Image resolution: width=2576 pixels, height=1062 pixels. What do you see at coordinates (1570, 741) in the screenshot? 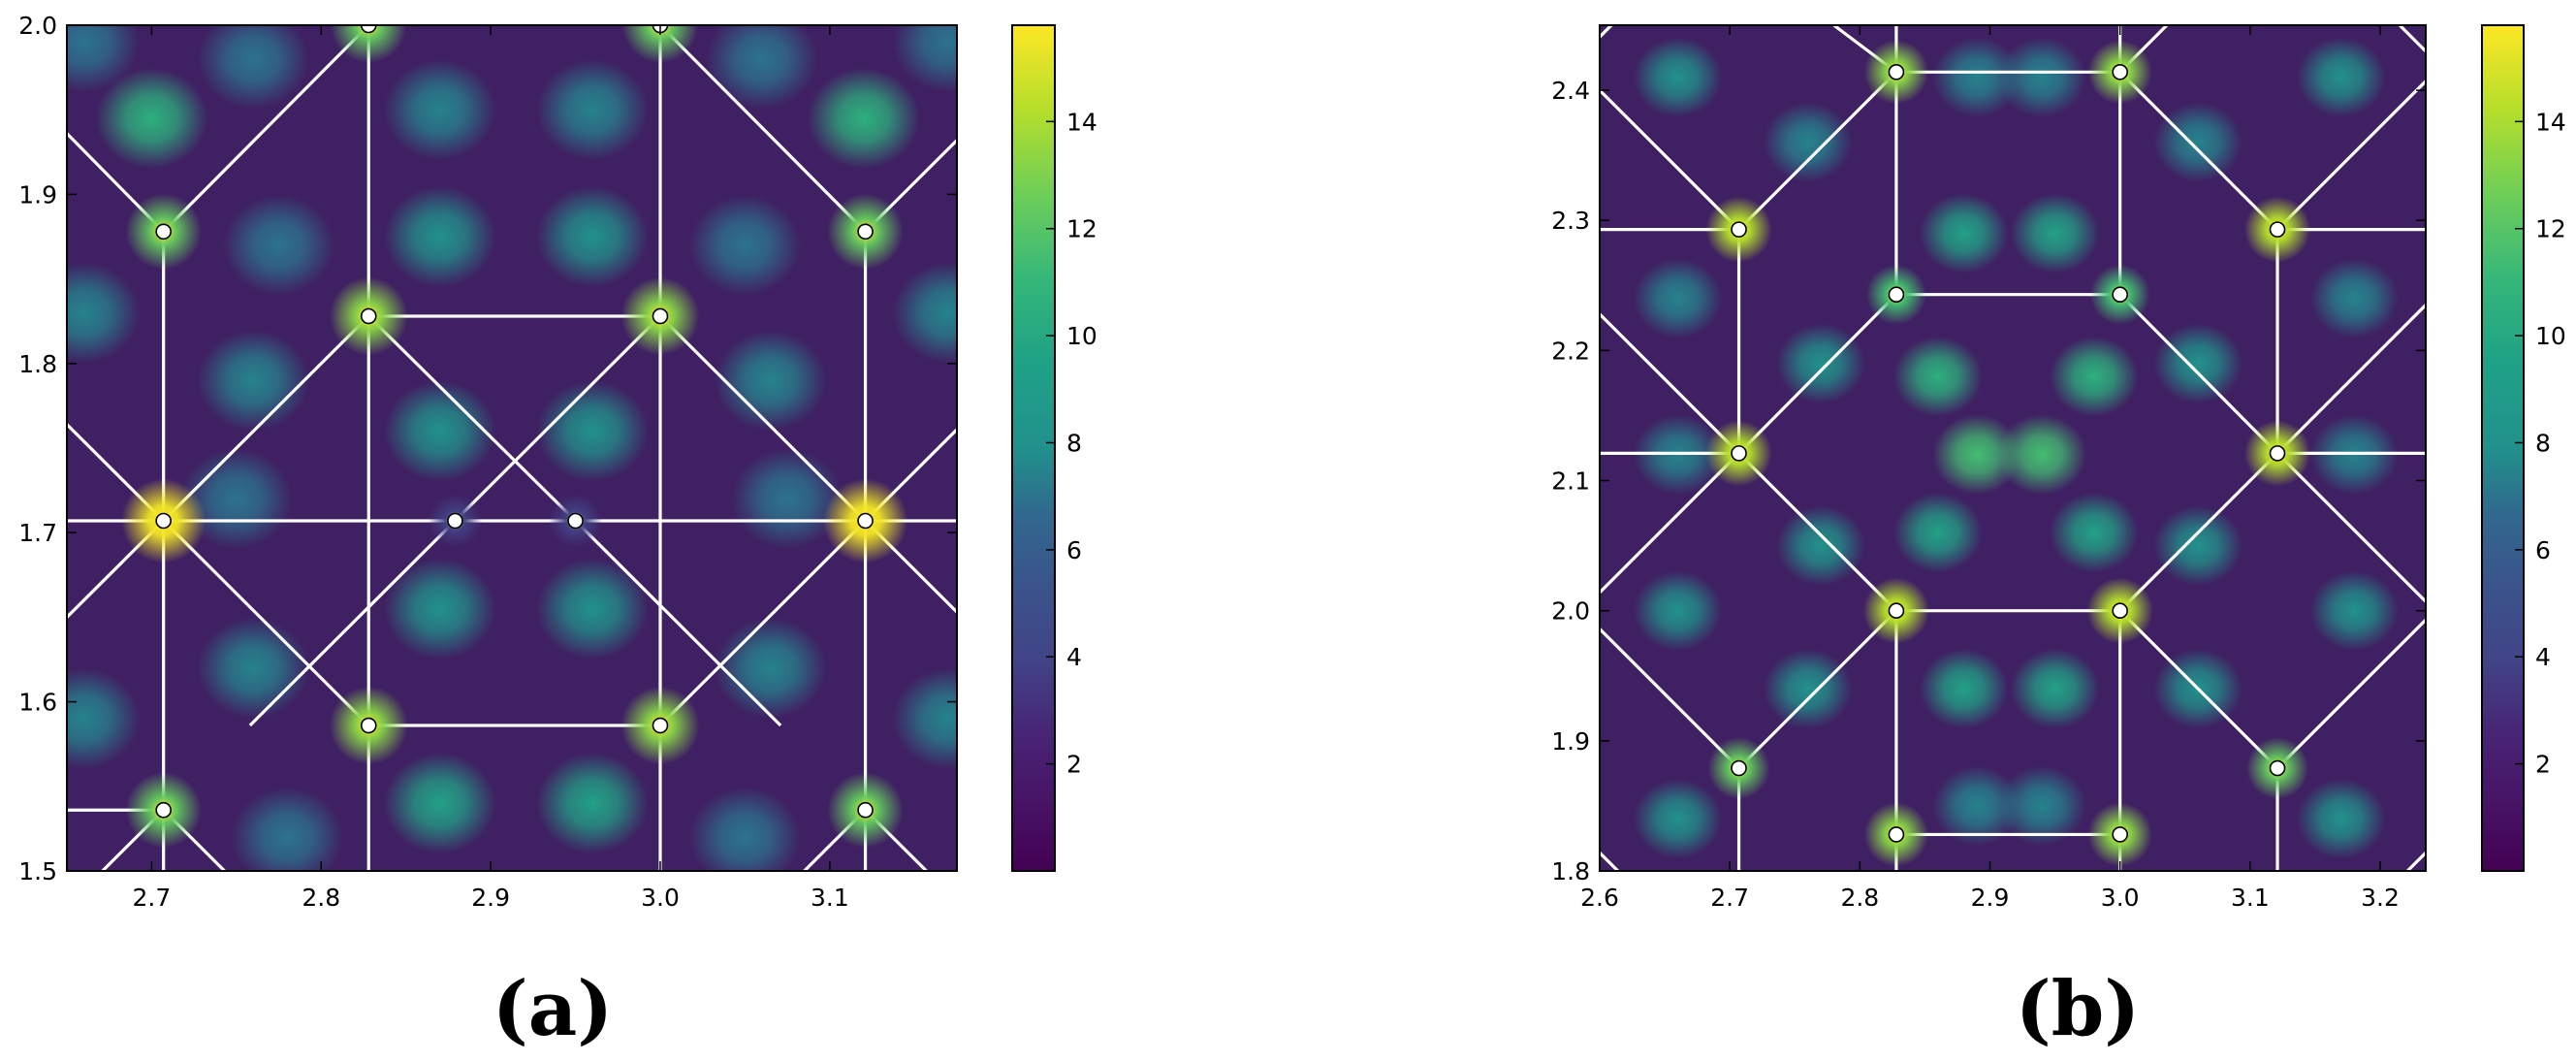
I see `y-tick-label: 1.9` at bounding box center [1570, 741].